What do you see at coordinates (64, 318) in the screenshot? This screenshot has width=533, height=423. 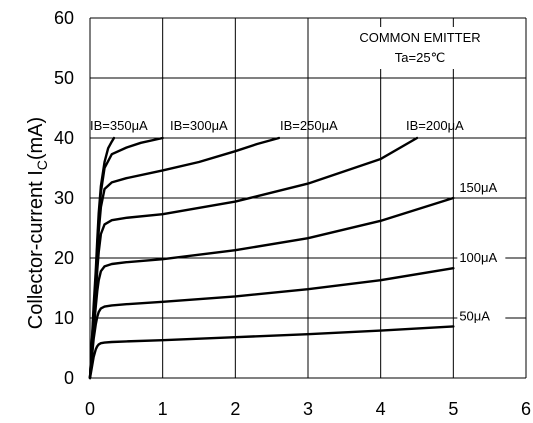 I see `y-tick-label: 10` at bounding box center [64, 318].